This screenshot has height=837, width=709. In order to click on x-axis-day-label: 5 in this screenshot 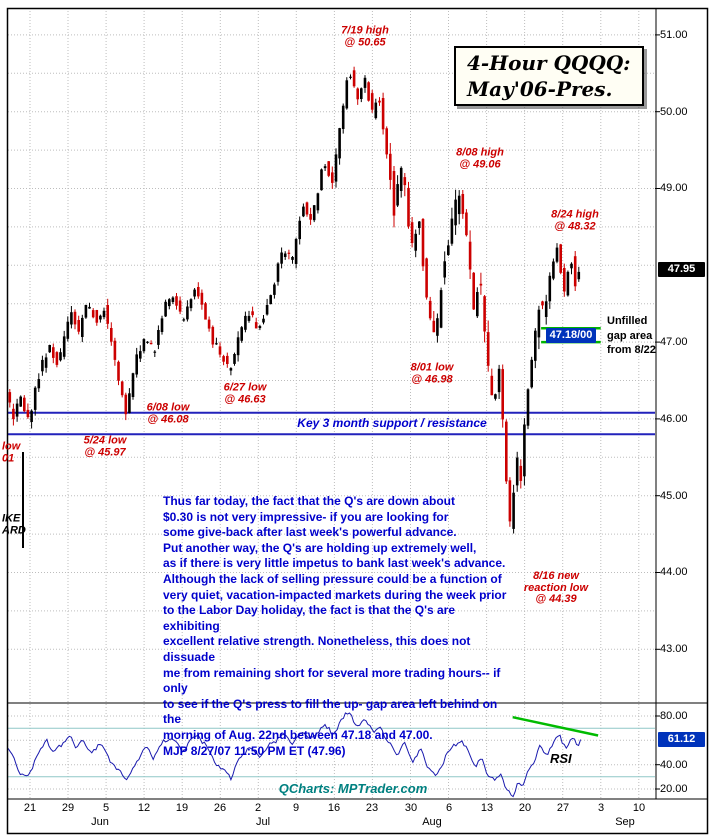, I will do `click(106, 808)`.